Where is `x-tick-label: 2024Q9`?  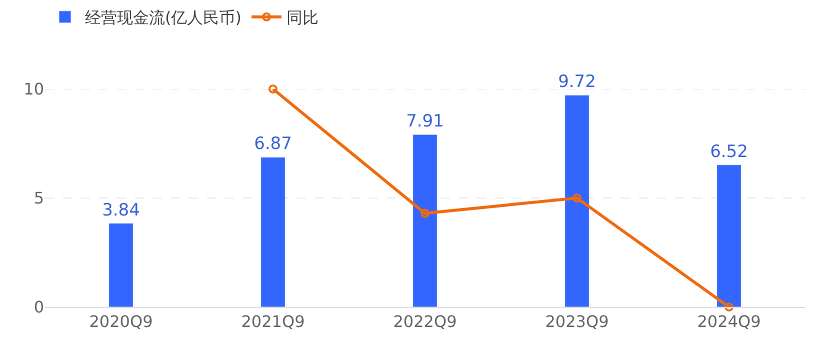
x-tick-label: 2024Q9 is located at coordinates (729, 322).